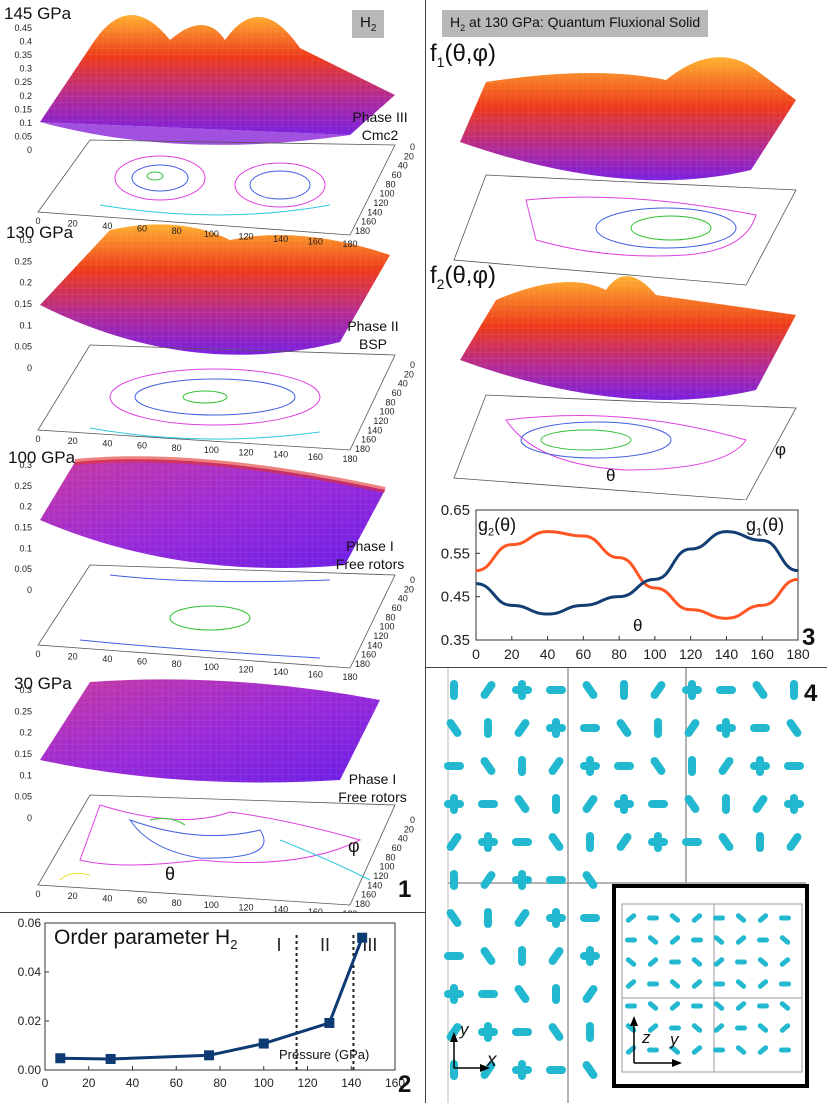 Image resolution: width=827 pixels, height=1103 pixels. Describe the element at coordinates (25, 690) in the screenshot. I see `z-tick-label: 0.3` at that location.